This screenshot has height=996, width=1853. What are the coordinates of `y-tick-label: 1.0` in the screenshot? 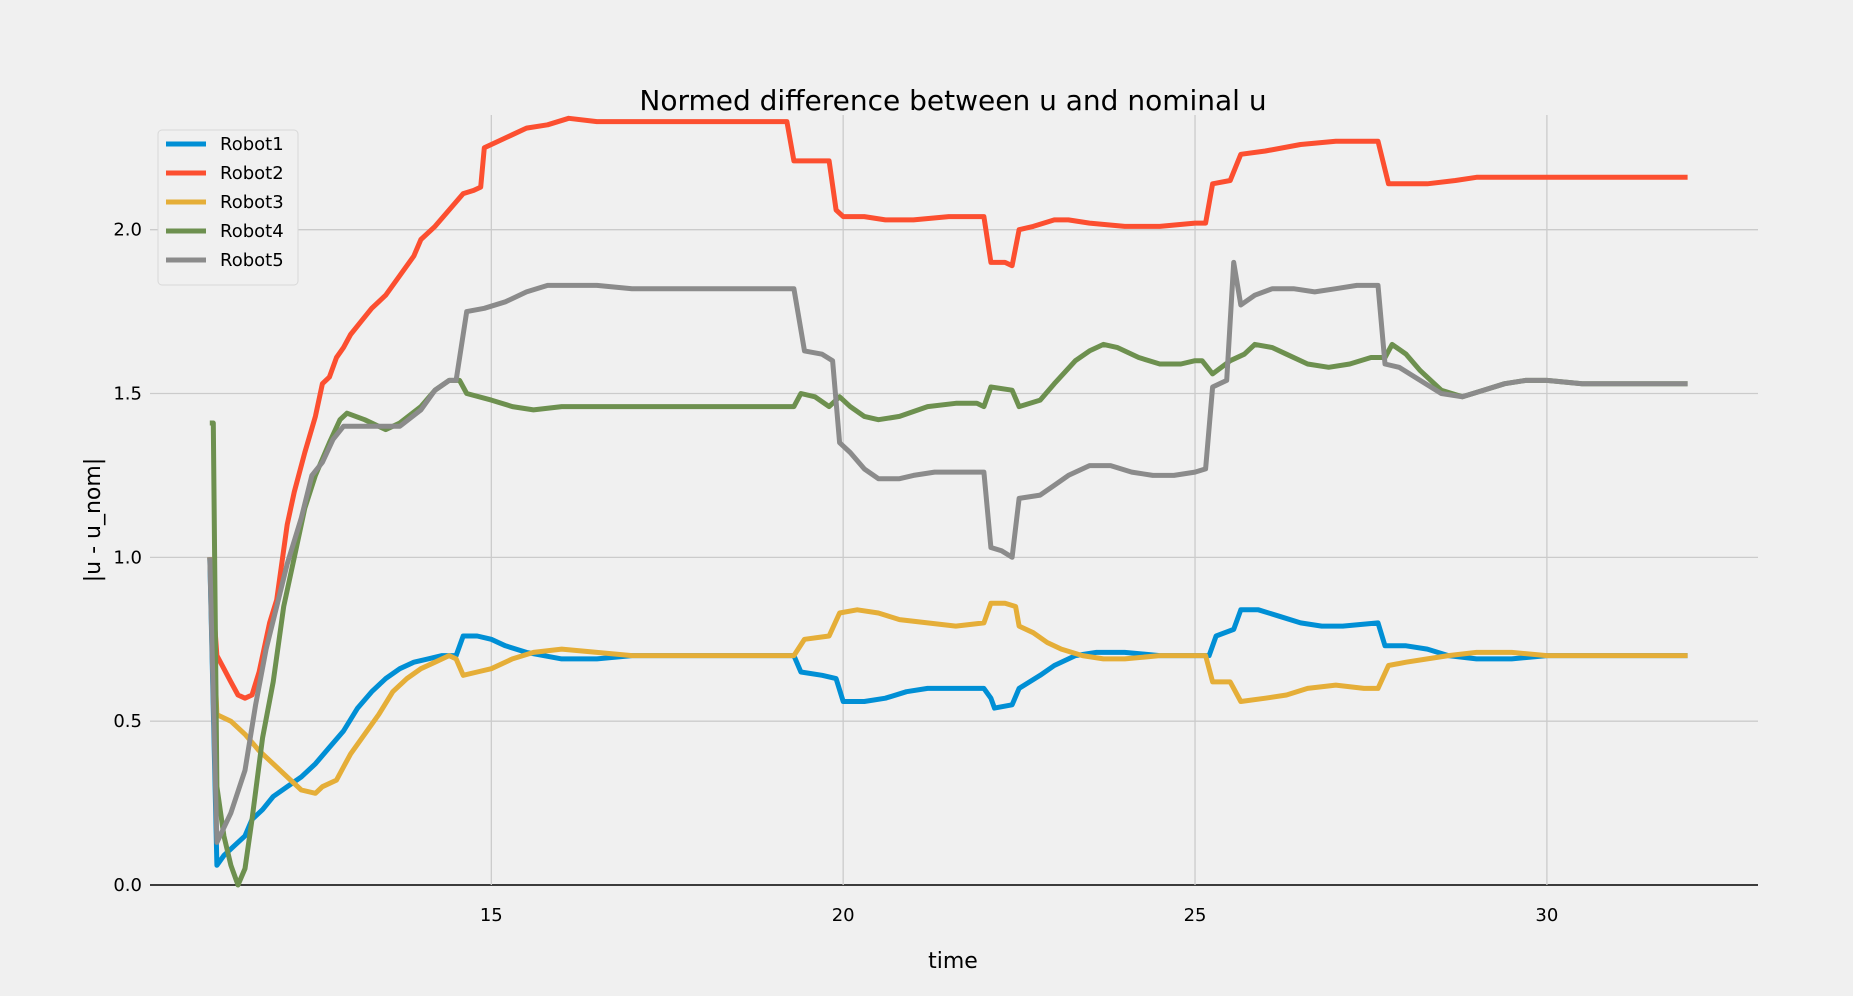 It's located at (127, 557).